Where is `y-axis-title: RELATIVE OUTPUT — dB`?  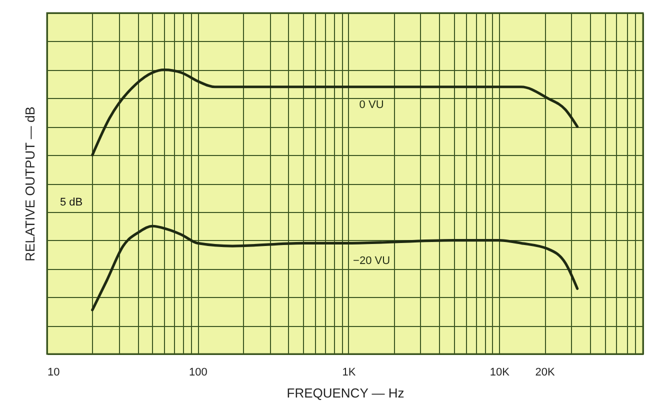
y-axis-title: RELATIVE OUTPUT — dB is located at coordinates (30, 184).